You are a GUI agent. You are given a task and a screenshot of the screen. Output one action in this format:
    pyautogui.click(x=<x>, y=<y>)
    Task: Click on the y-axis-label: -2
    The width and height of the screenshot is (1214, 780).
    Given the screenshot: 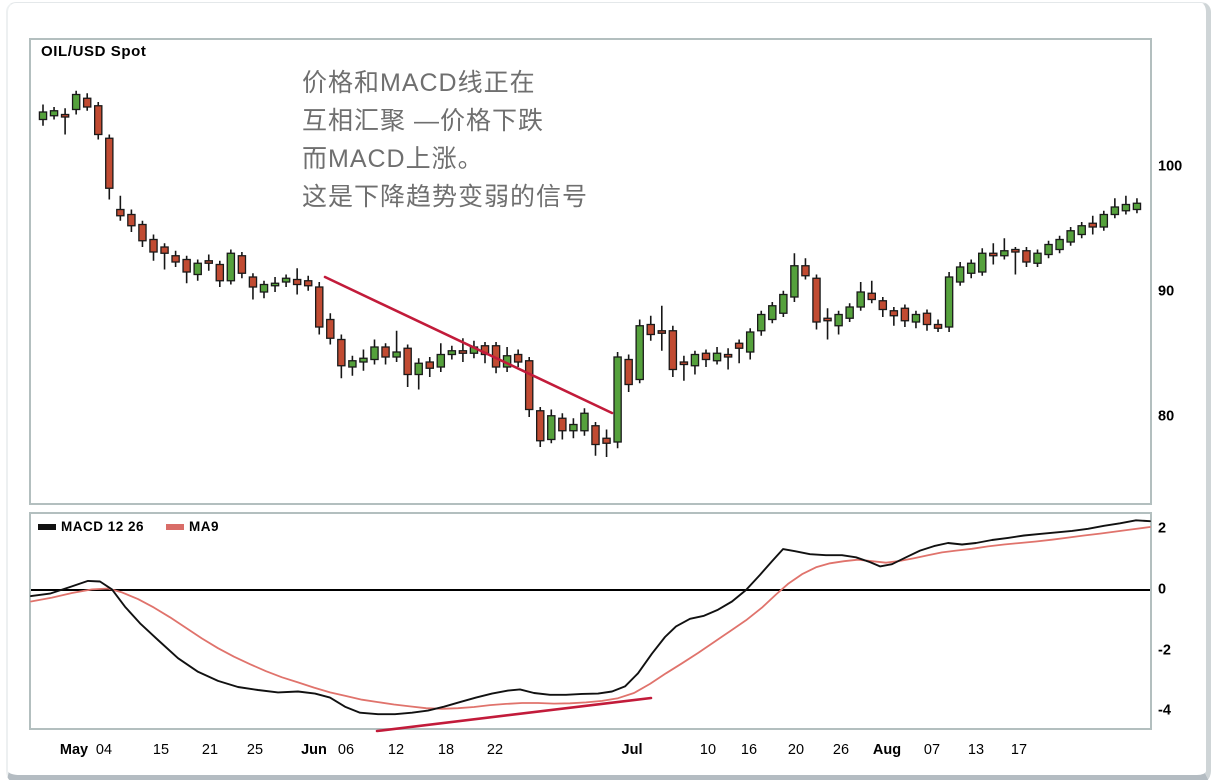 What is the action you would take?
    pyautogui.click(x=1164, y=650)
    